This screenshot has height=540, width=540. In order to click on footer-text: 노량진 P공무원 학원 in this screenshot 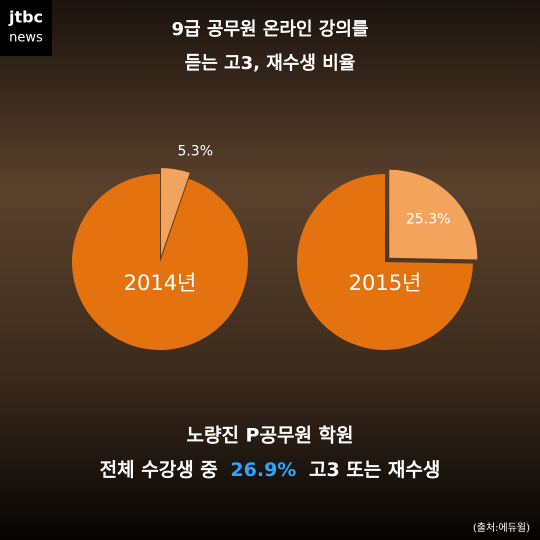, I will do `click(270, 436)`.